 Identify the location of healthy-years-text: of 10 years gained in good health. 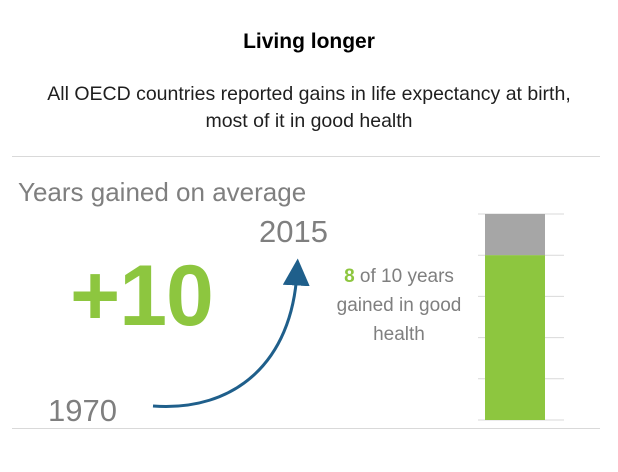
(399, 305).